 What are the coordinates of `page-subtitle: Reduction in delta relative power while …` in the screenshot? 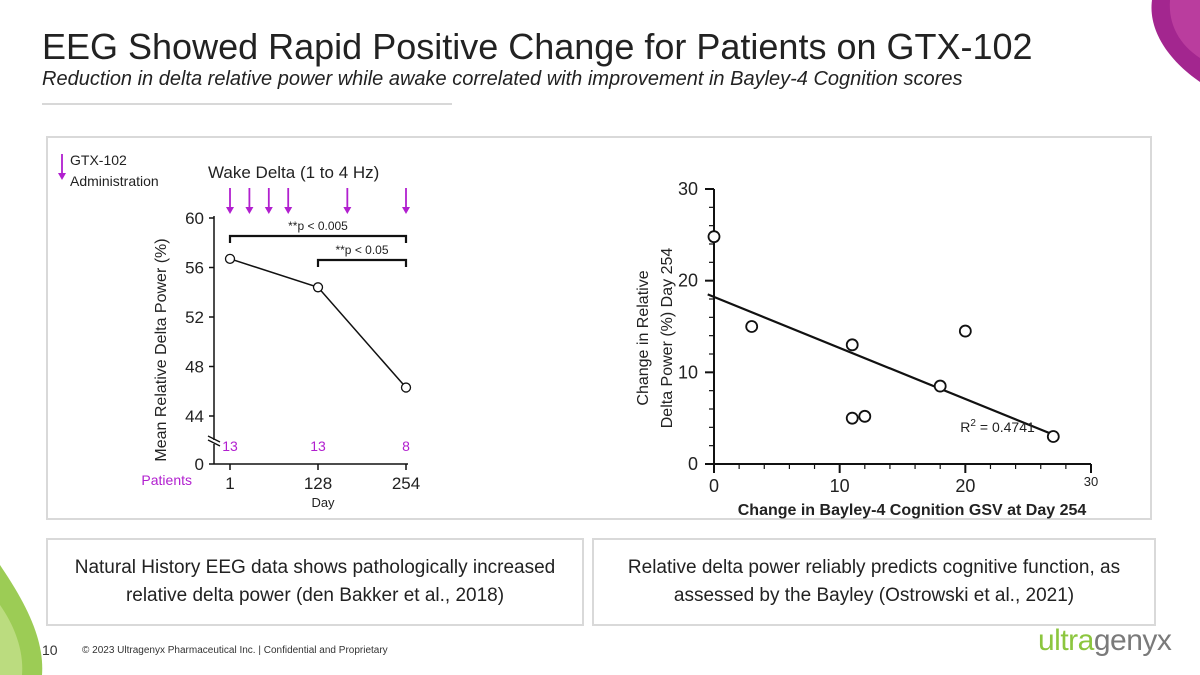 It's located at (502, 79).